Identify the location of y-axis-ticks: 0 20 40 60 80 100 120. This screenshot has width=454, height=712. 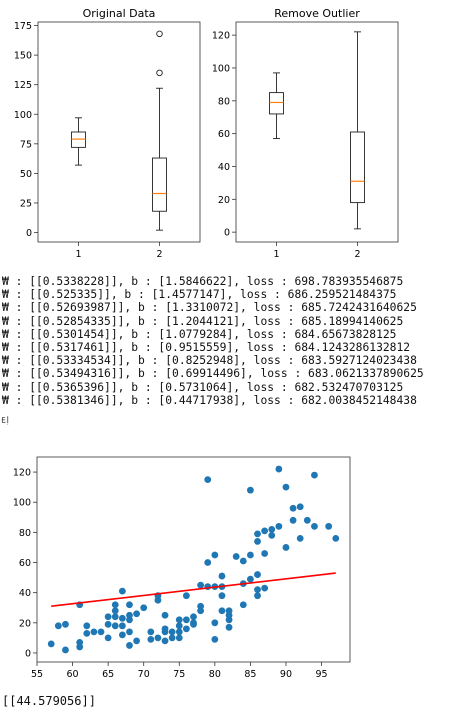
(25, 563).